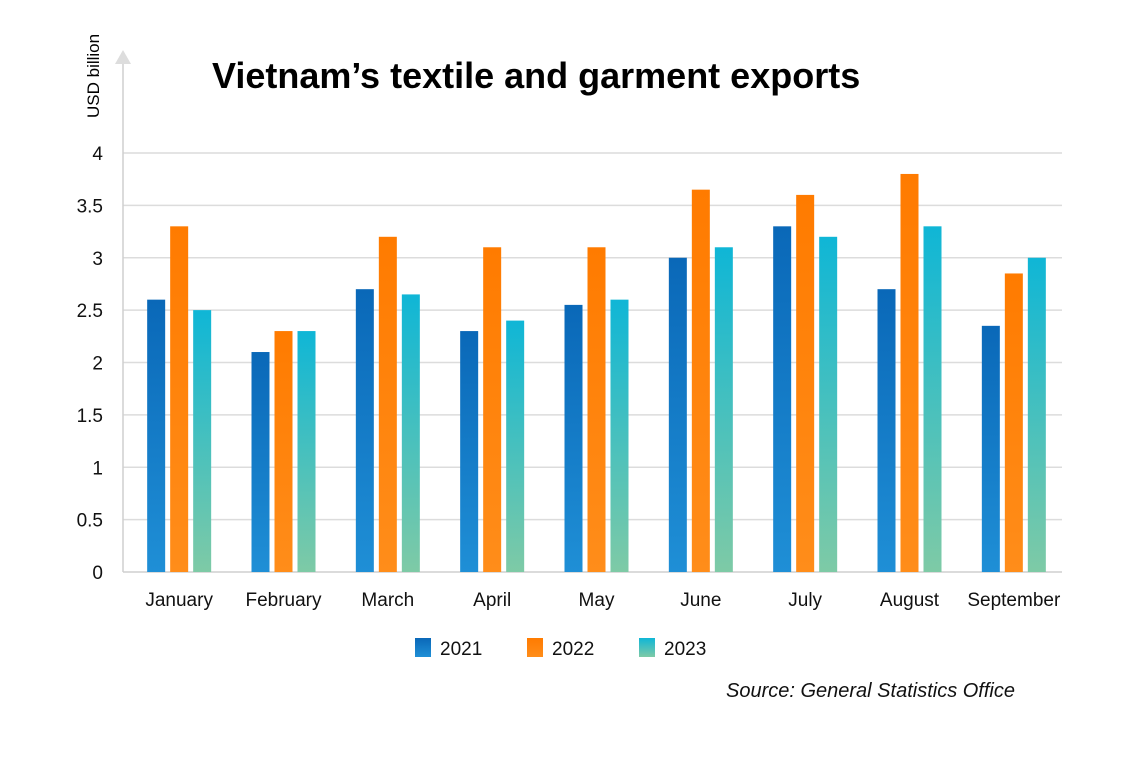 The height and width of the screenshot is (761, 1124). Describe the element at coordinates (97, 468) in the screenshot. I see `y-tick-label: 1` at that location.